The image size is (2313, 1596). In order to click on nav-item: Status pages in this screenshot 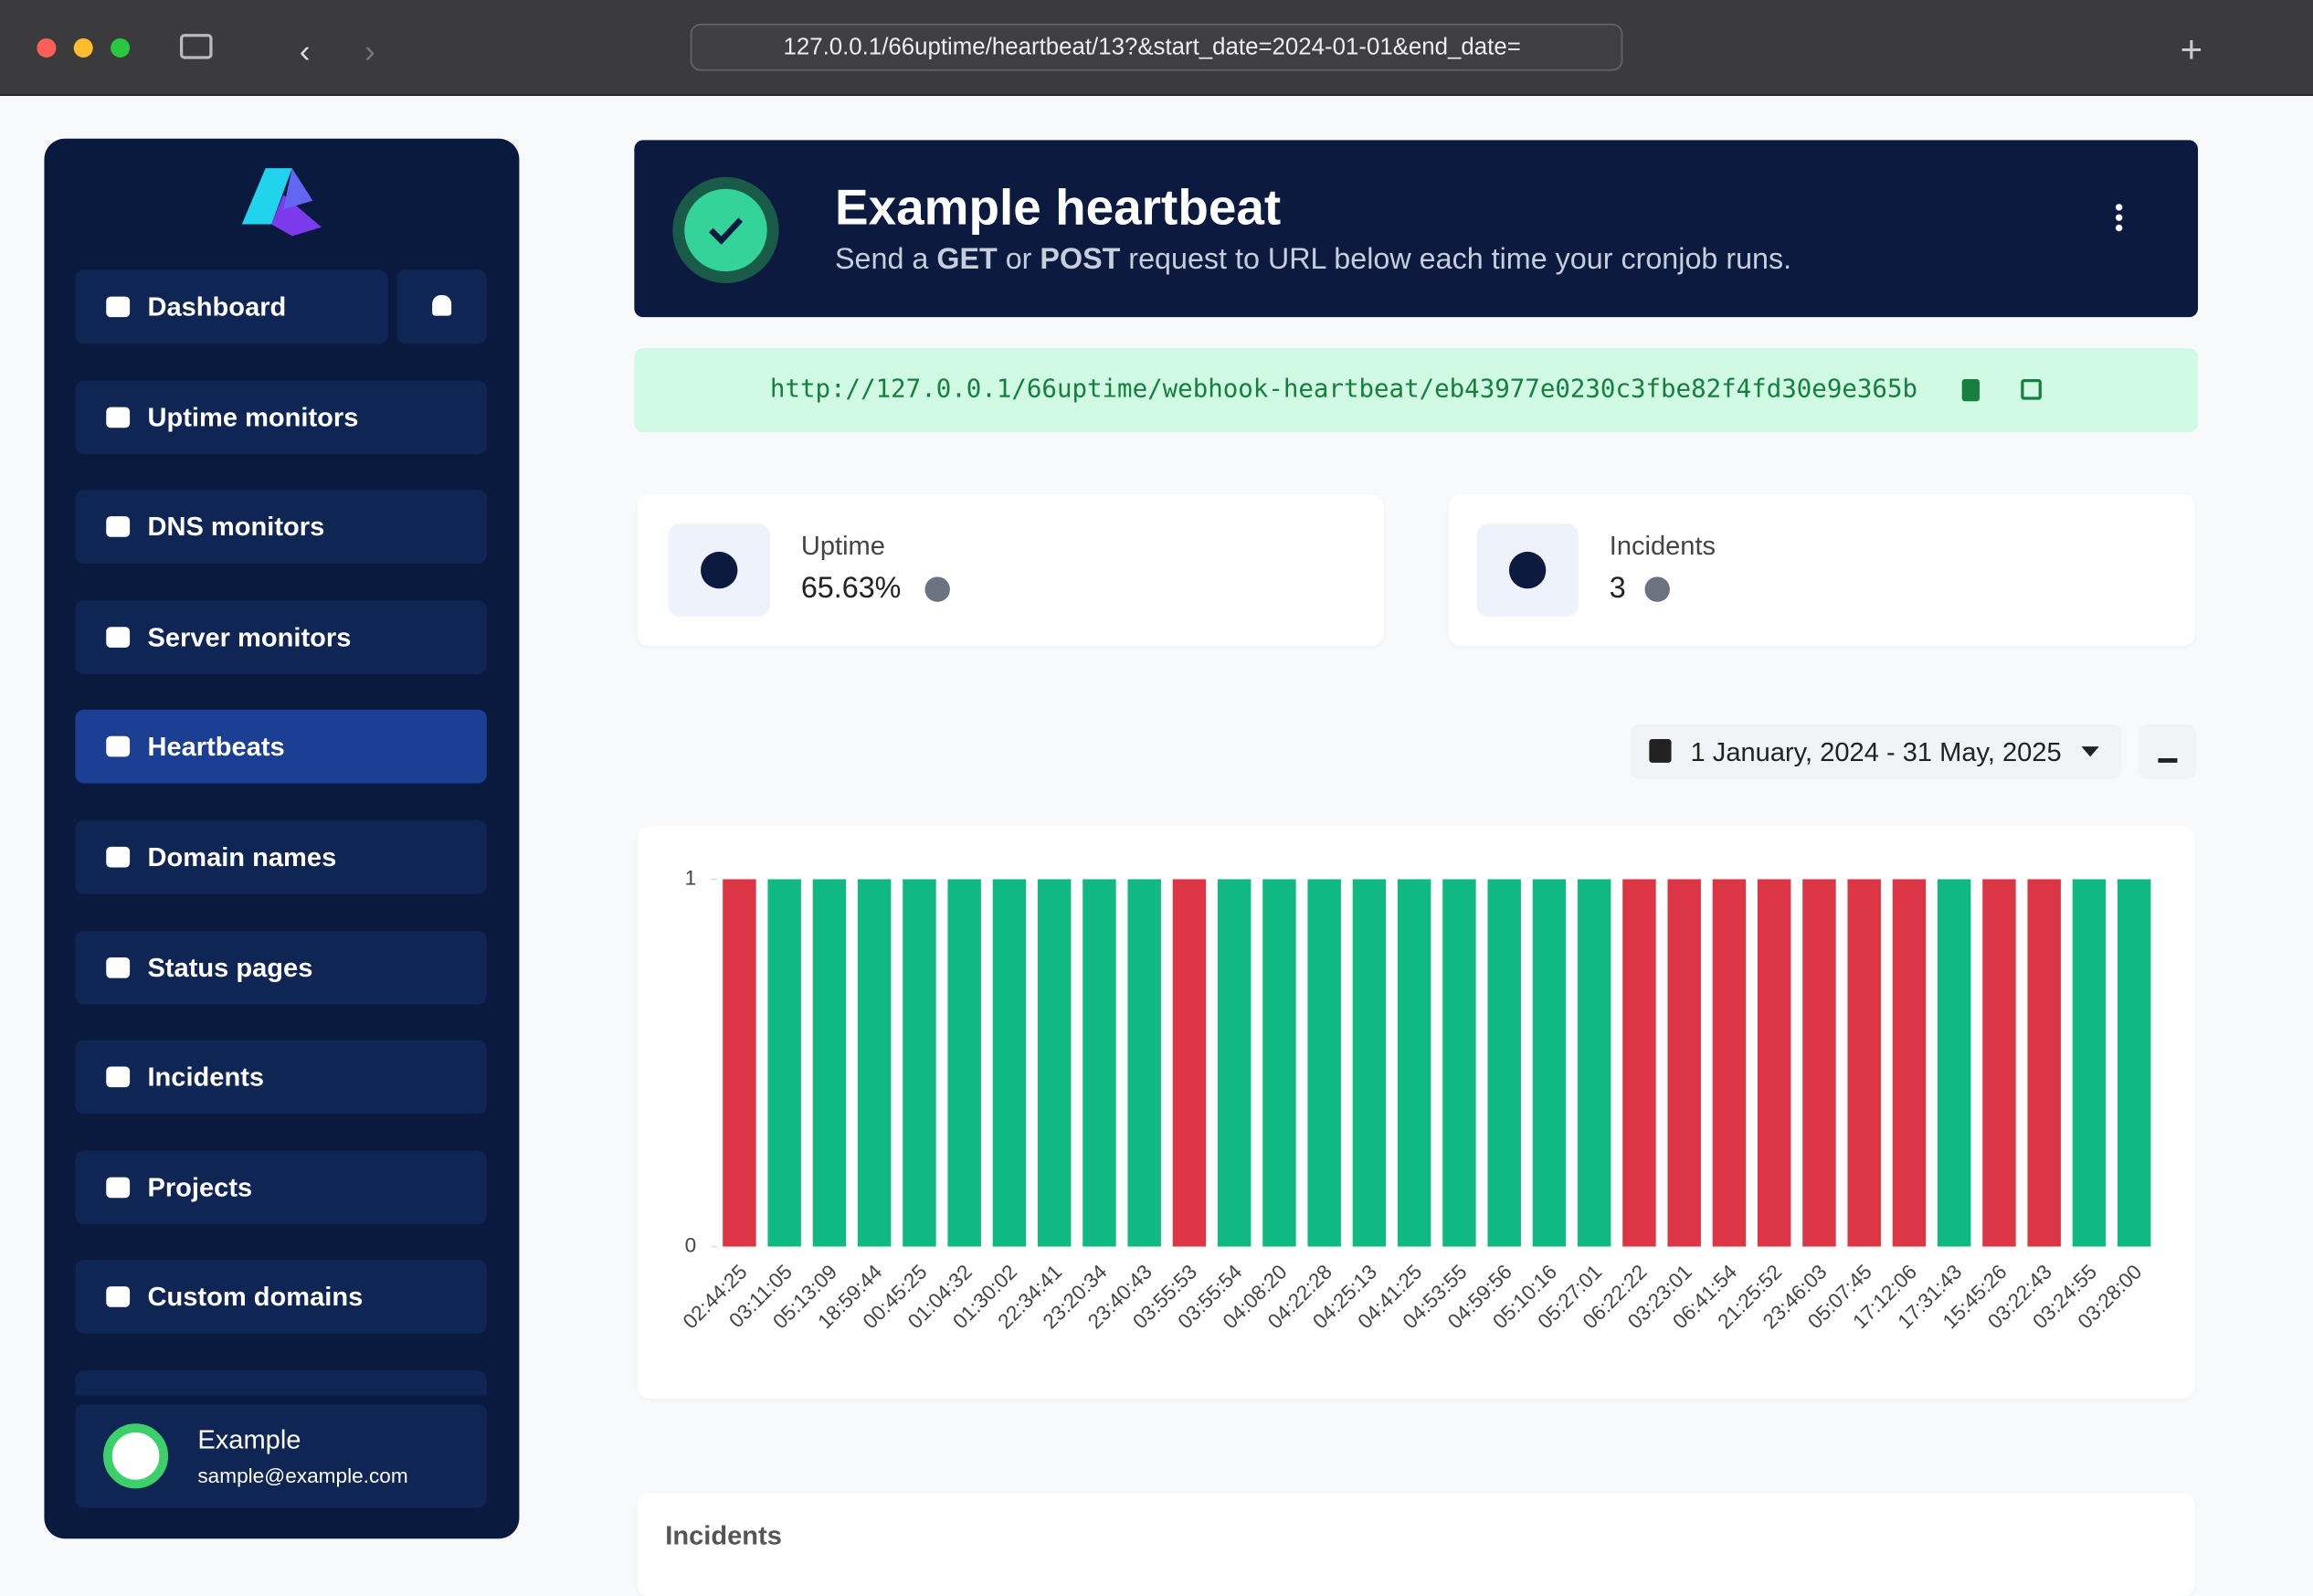, I will do `click(281, 967)`.